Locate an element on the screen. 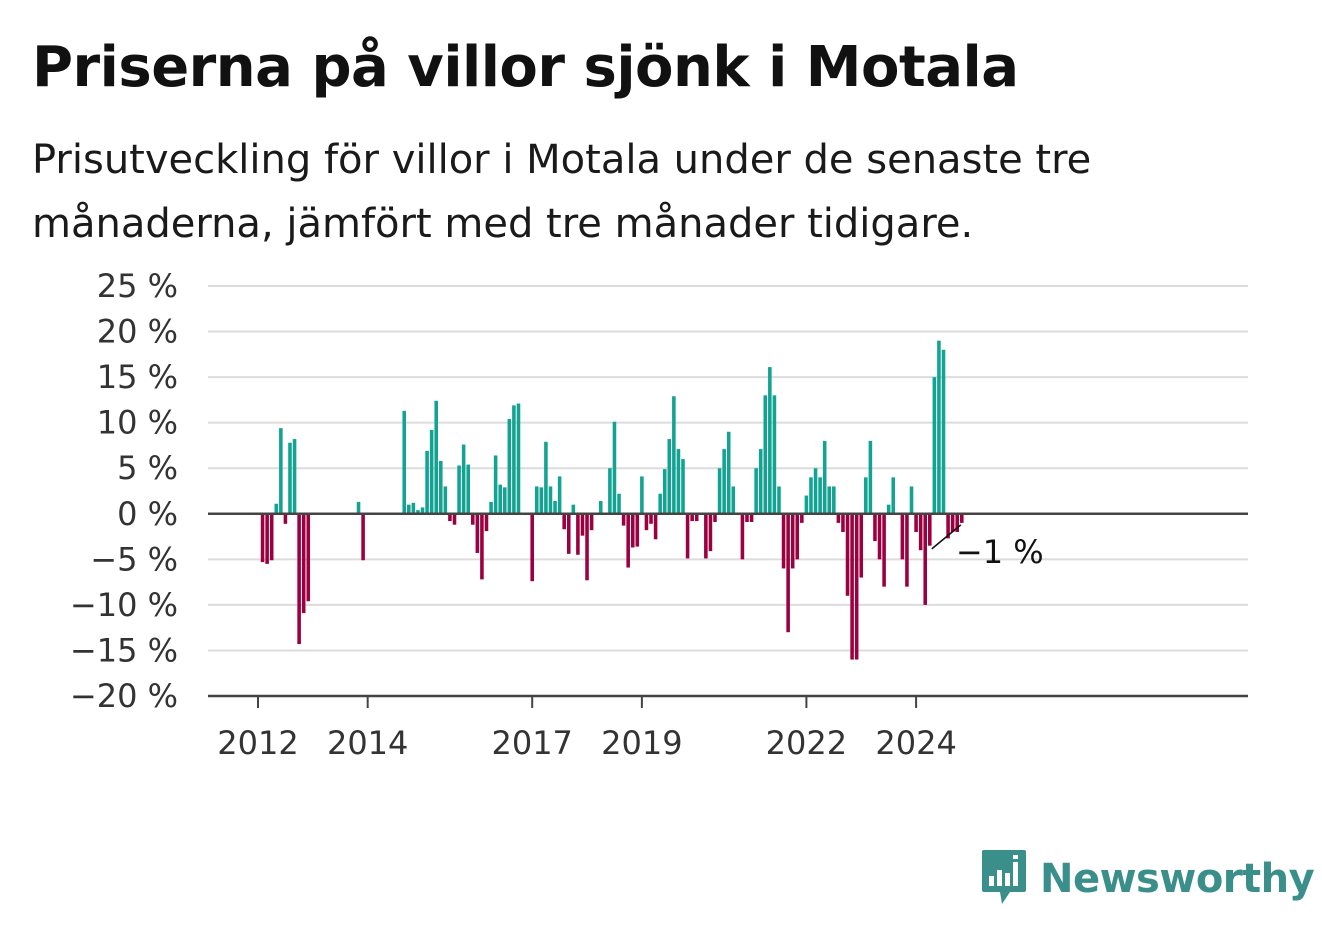 The image size is (1322, 939). annotation-leader is located at coordinates (946, 537).